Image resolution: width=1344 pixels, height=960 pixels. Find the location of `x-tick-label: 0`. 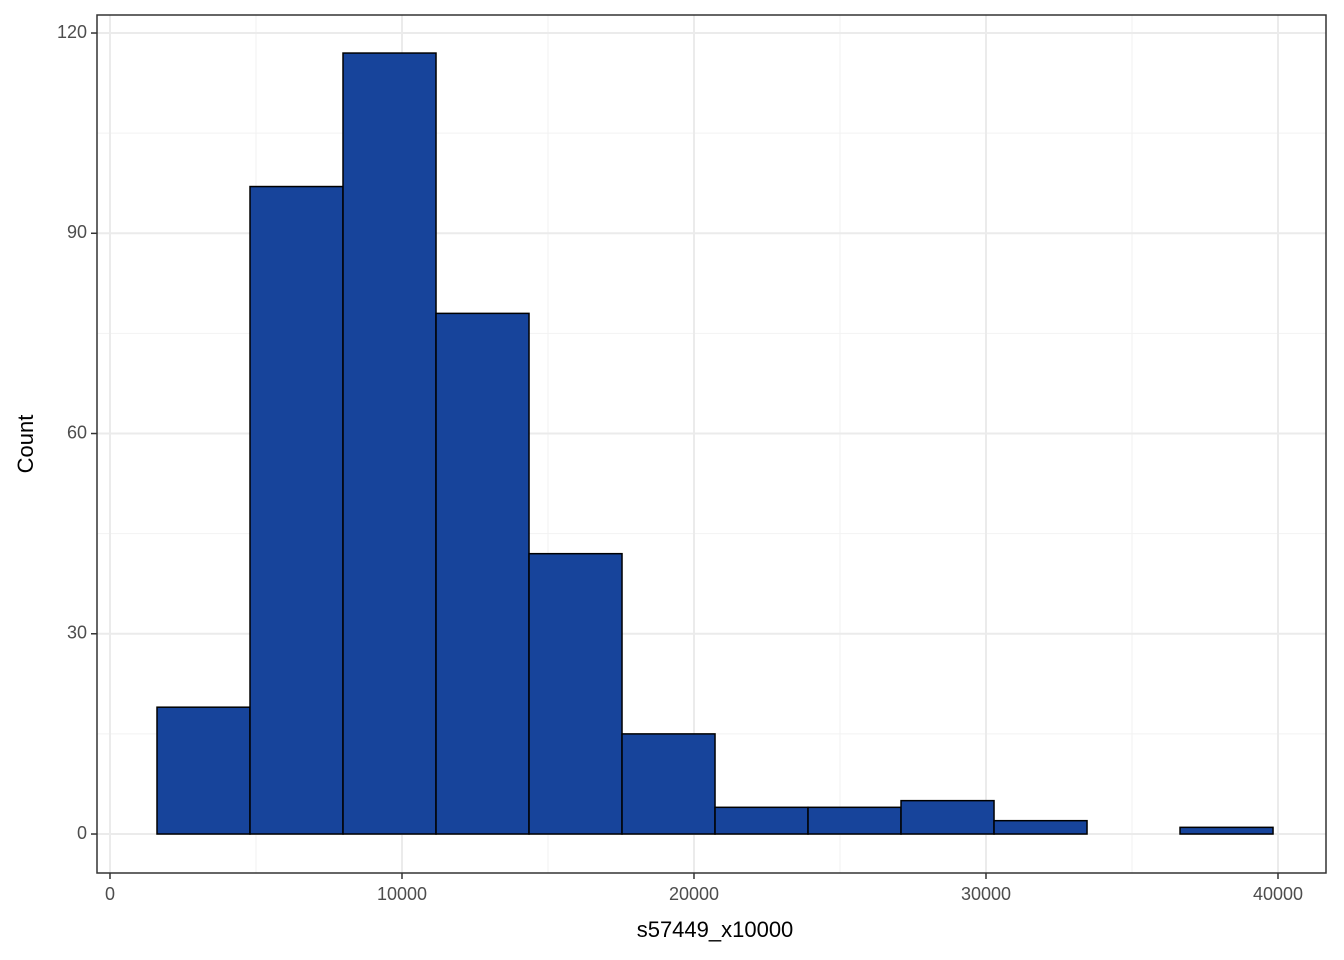

x-tick-label: 0 is located at coordinates (110, 894).